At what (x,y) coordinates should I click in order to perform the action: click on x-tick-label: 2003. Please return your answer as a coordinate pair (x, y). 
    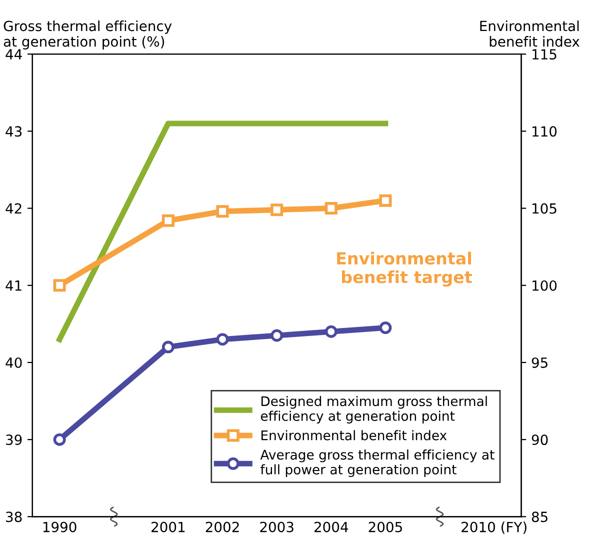
    Looking at the image, I should click on (277, 527).